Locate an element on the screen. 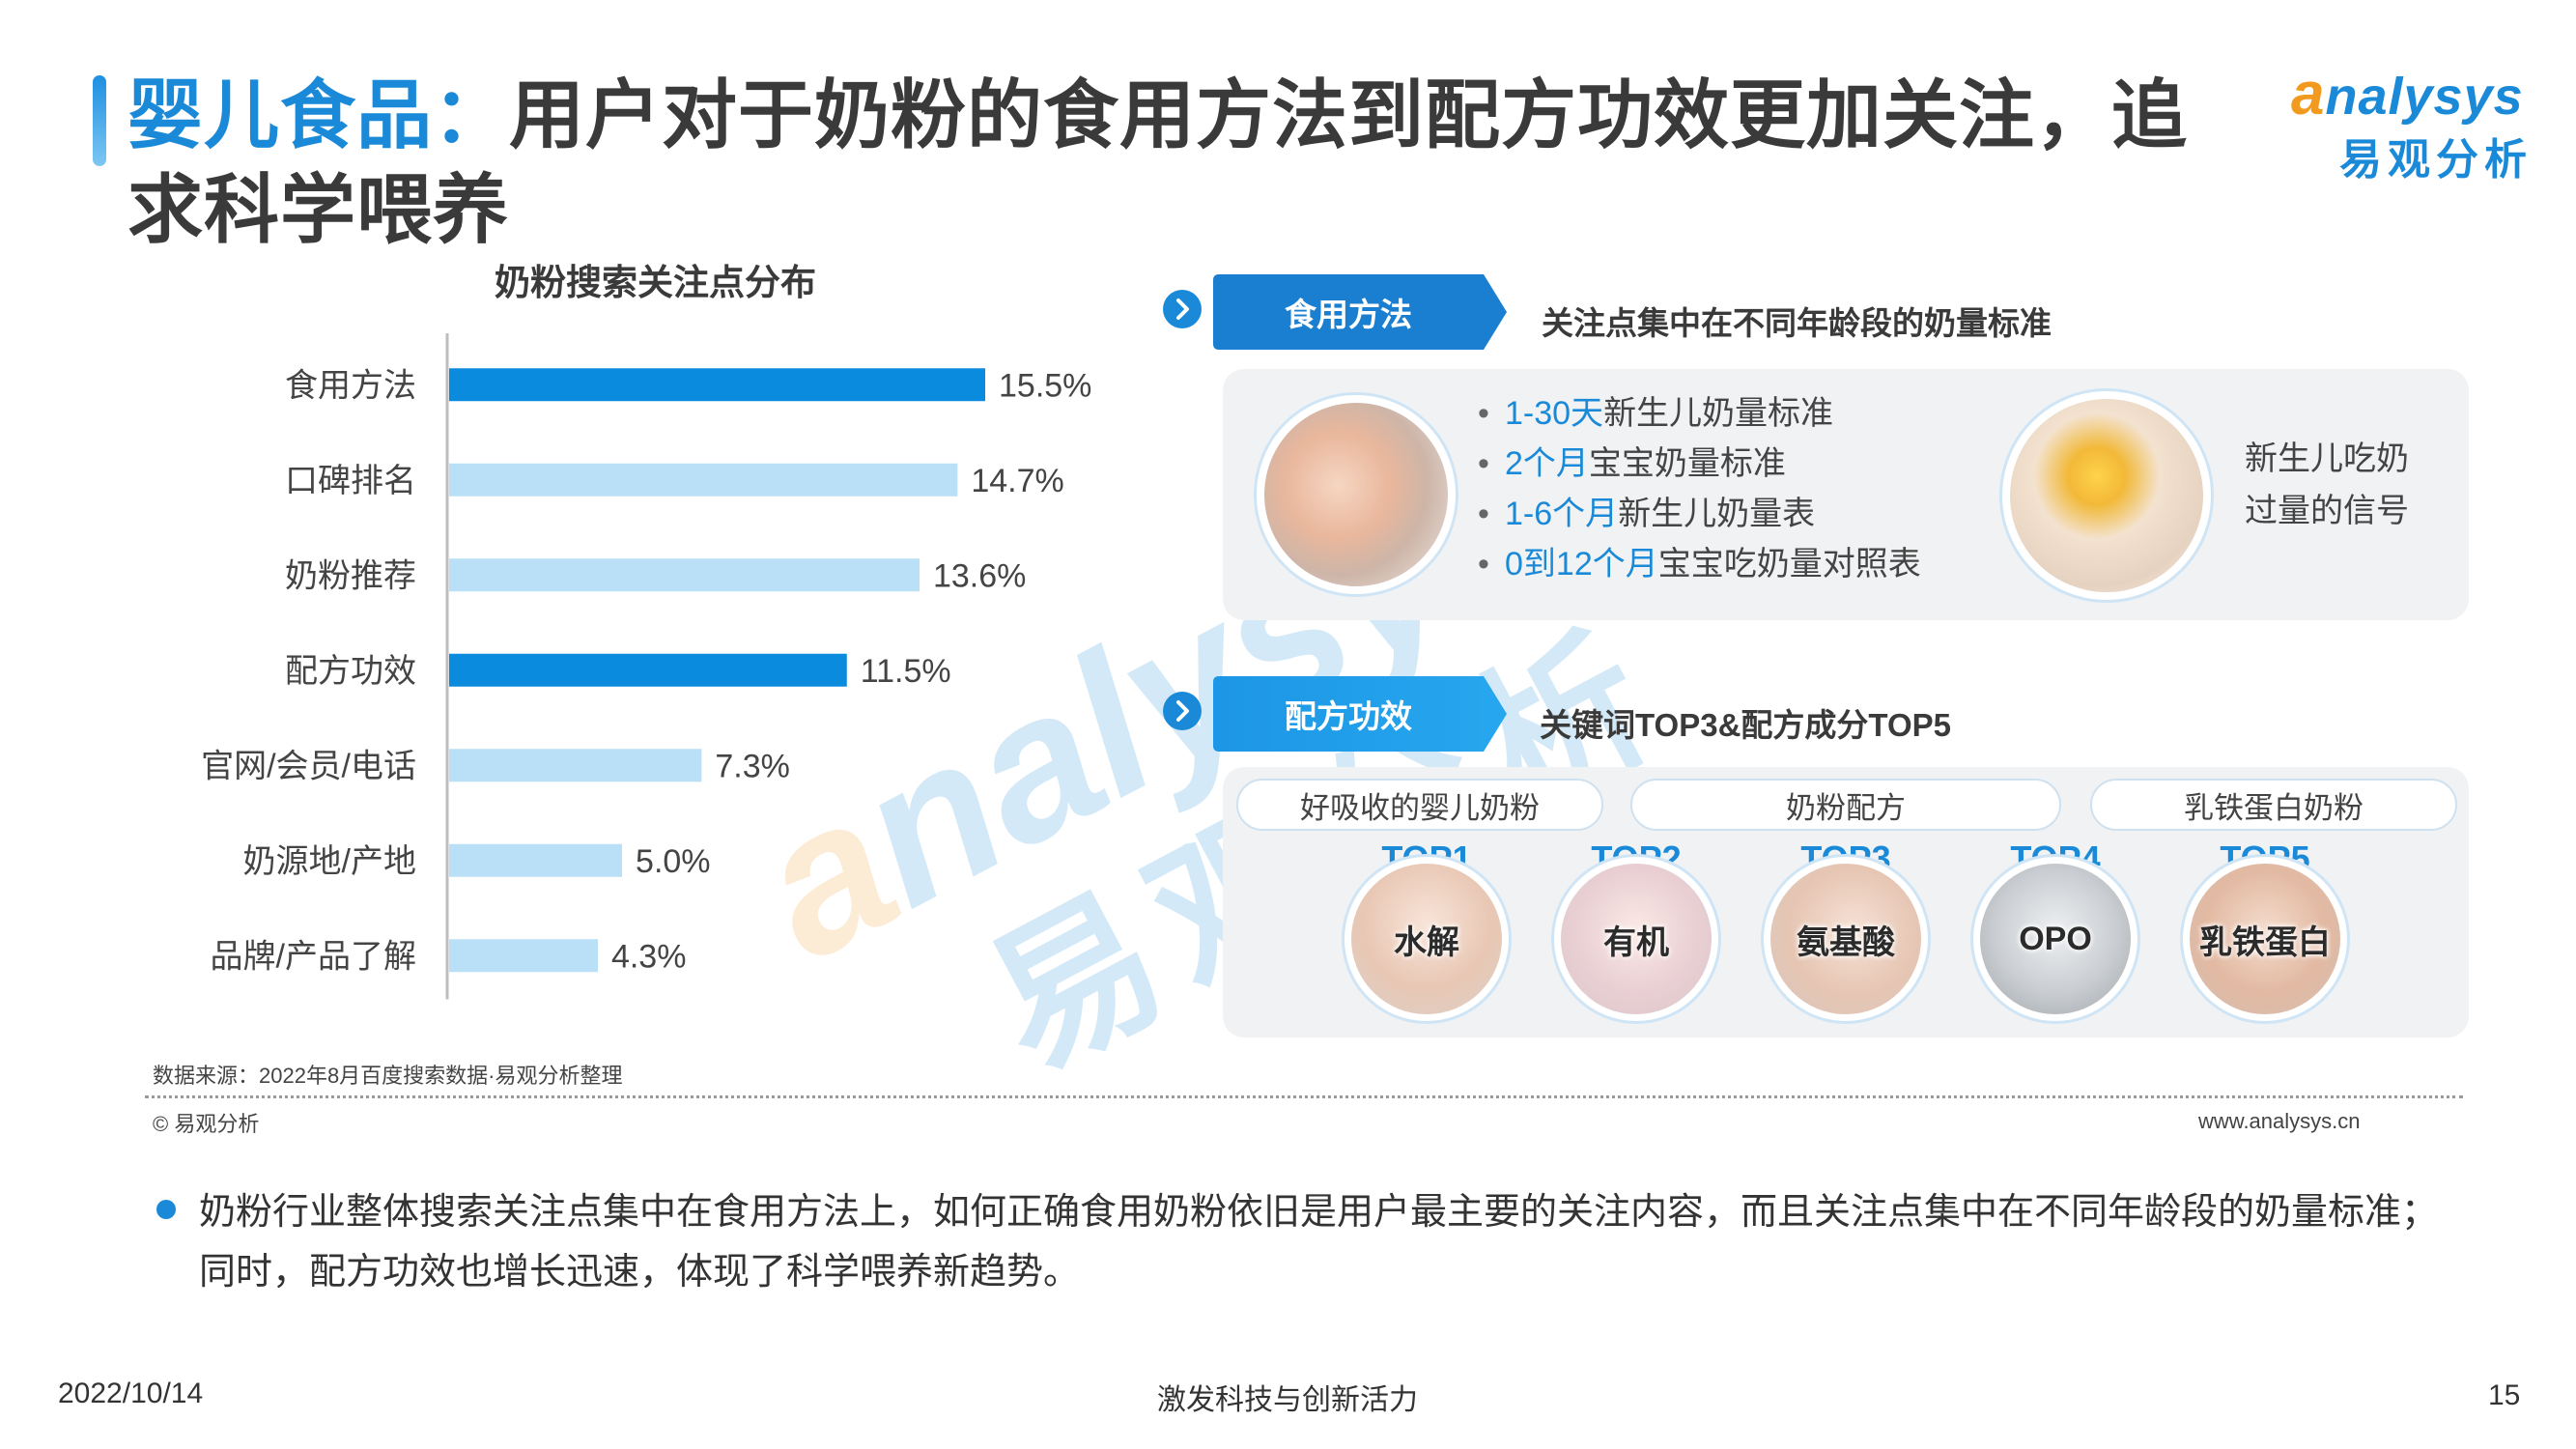  category-label: 奶源地/产地 is located at coordinates (329, 861).